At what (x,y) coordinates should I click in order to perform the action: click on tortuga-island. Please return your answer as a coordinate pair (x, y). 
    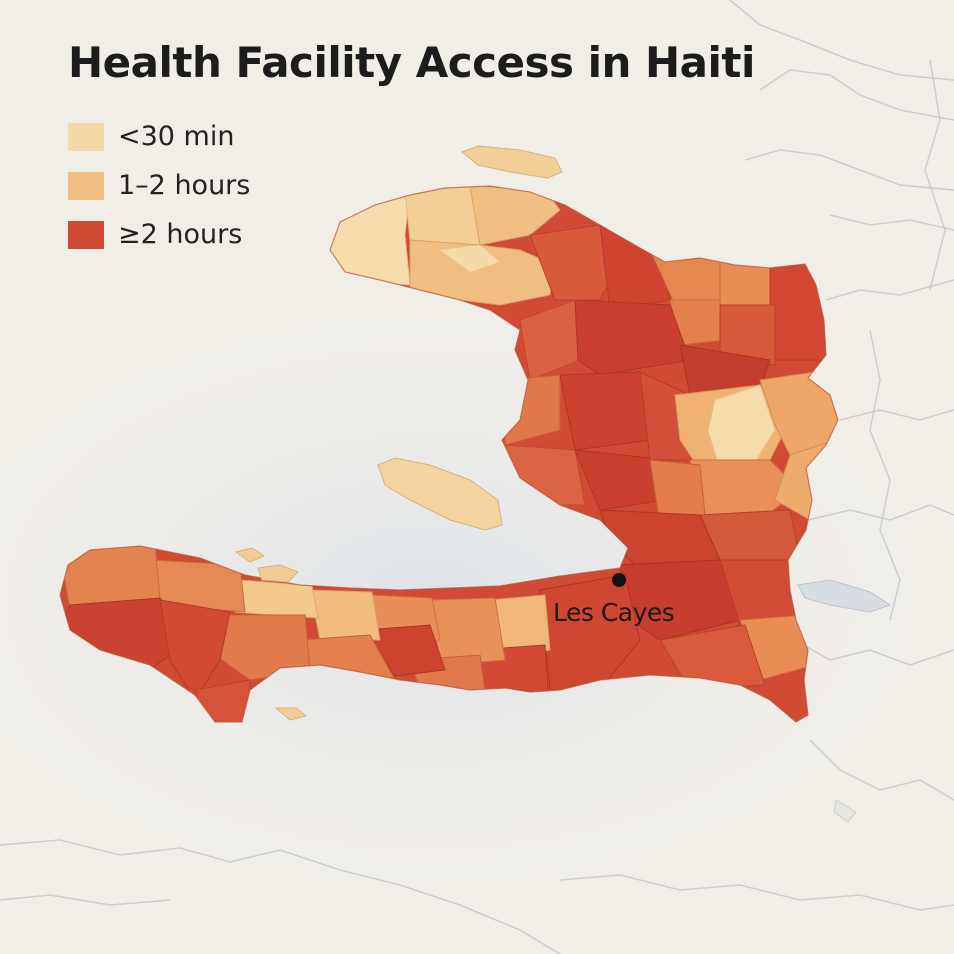
    Looking at the image, I should click on (512, 162).